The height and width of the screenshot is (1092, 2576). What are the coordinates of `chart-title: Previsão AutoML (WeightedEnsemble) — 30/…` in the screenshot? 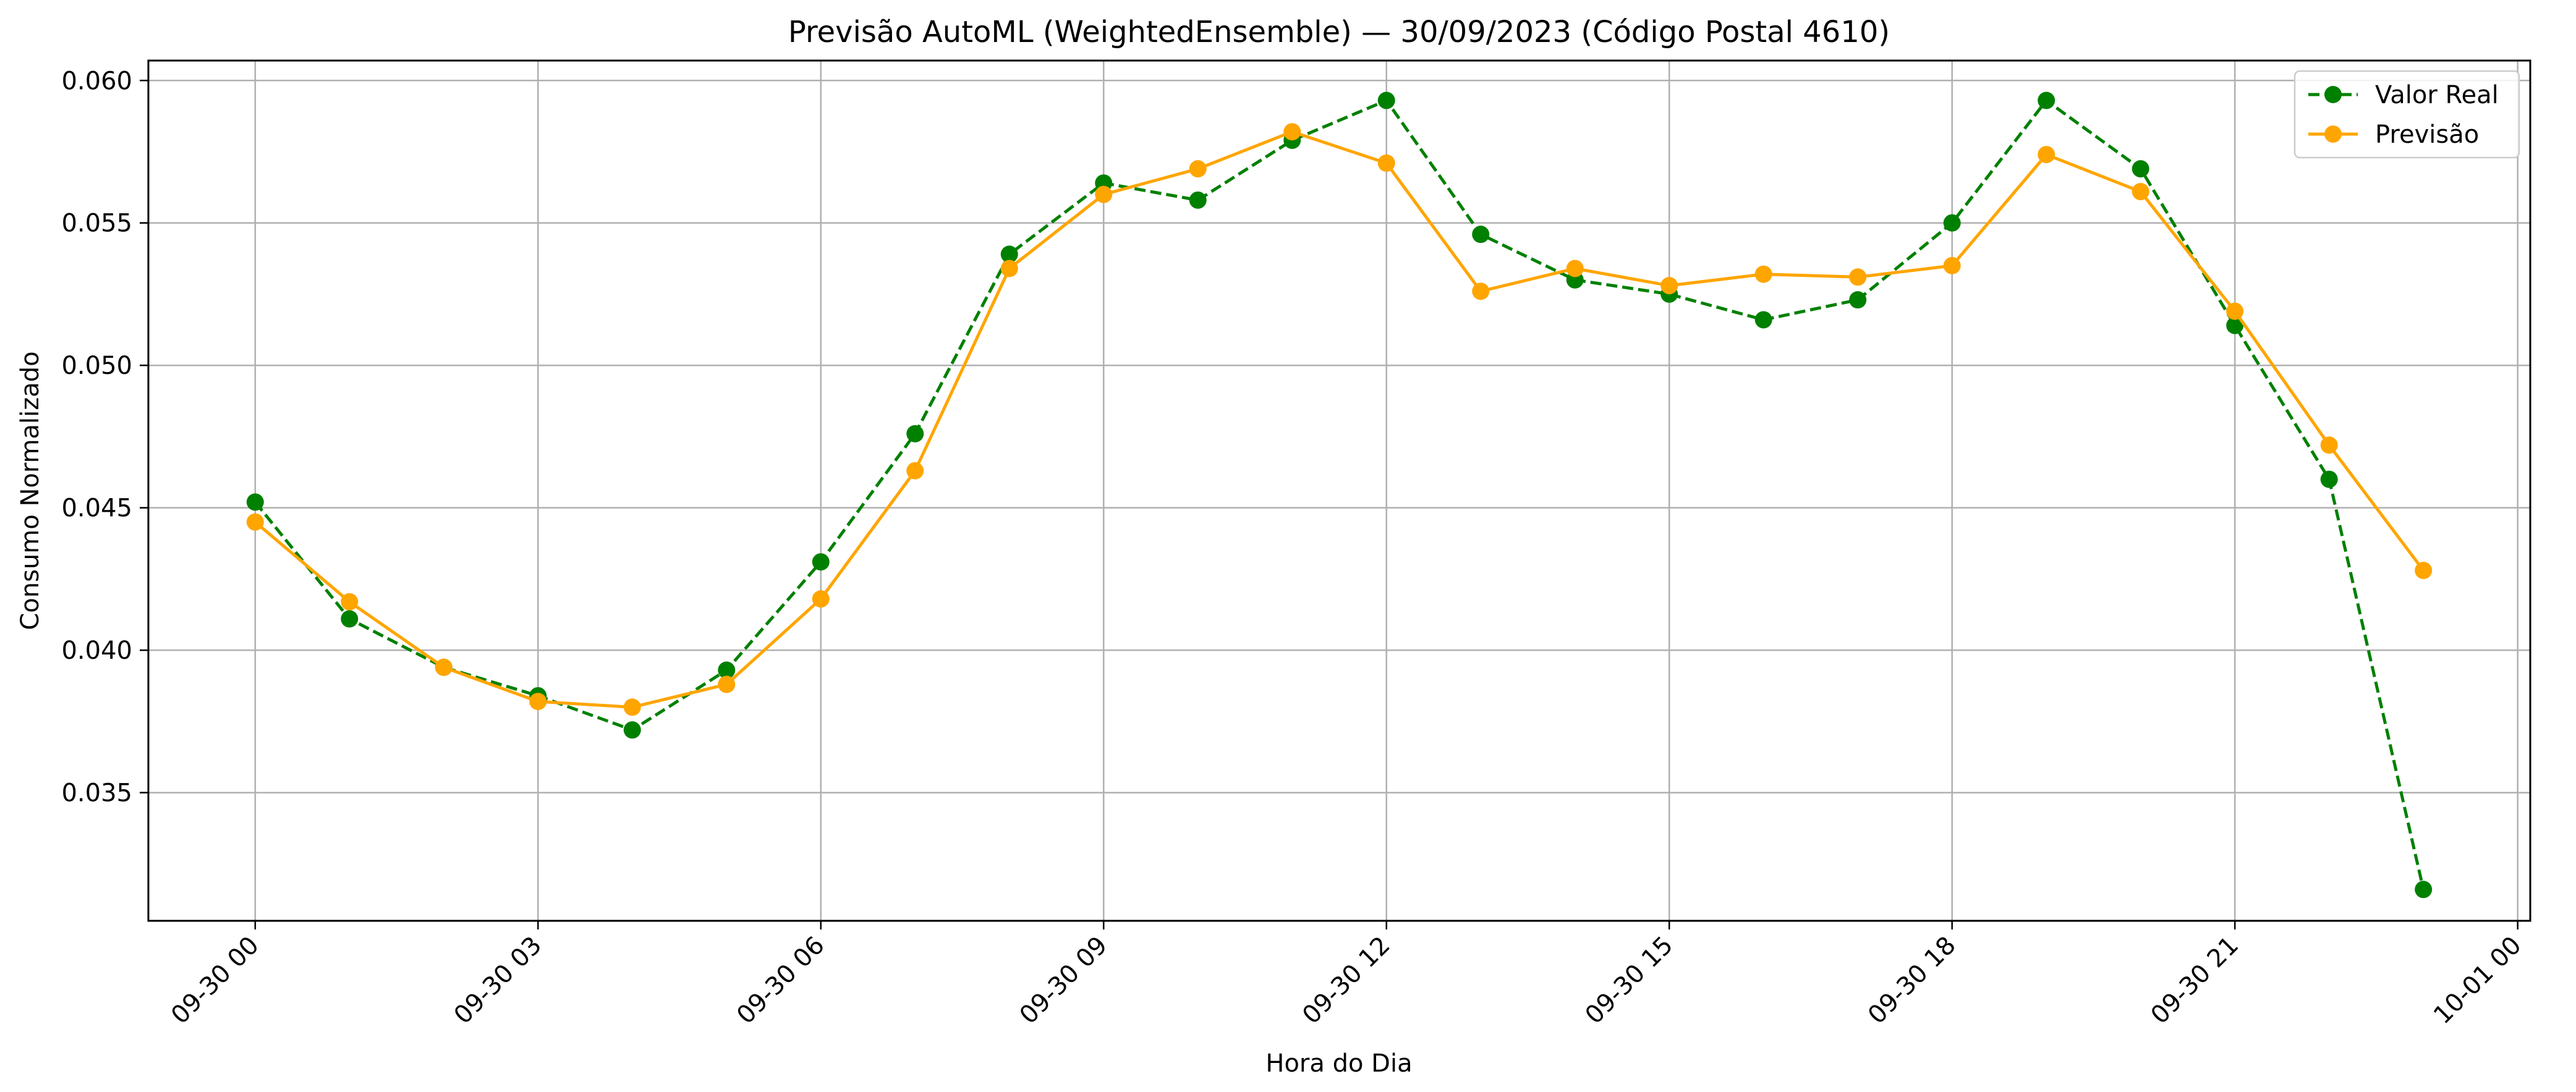 It's located at (1339, 32).